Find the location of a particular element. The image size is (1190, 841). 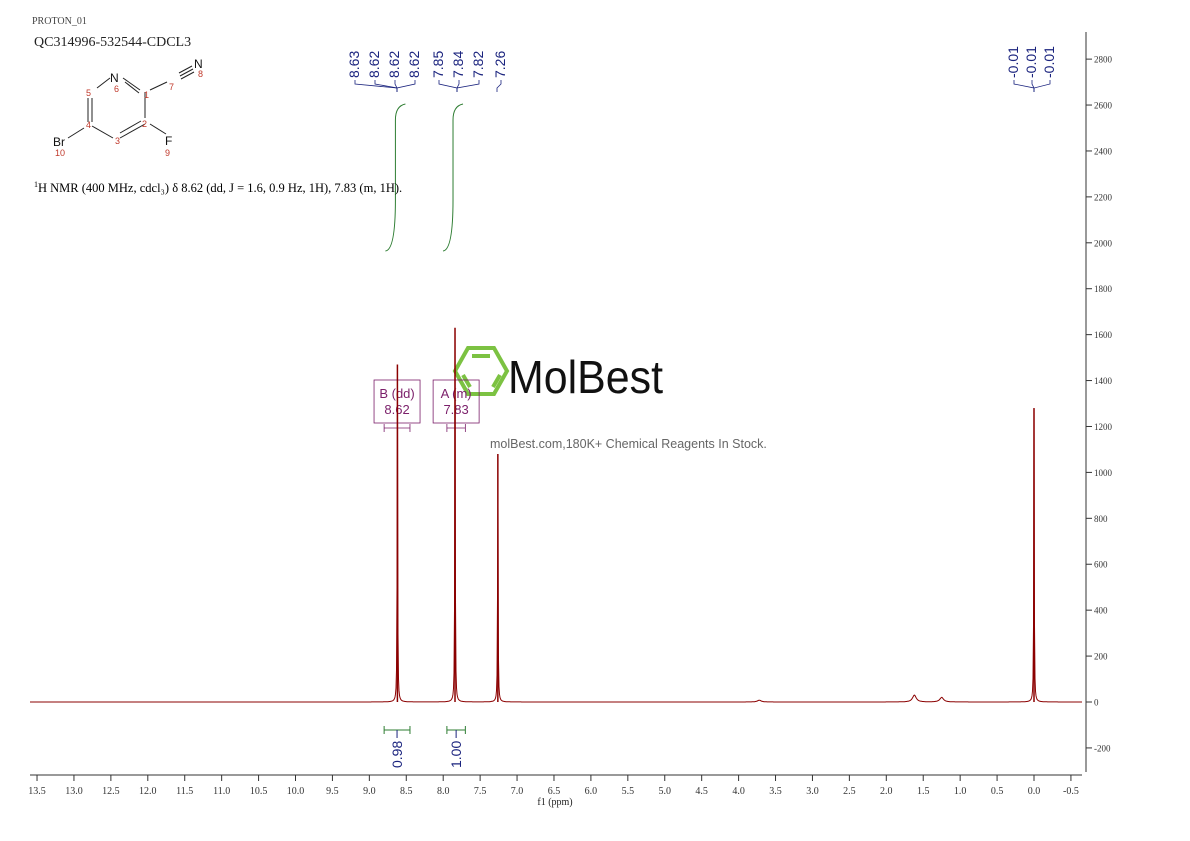

atom-numbers: 1 2 3 4 5 6 7 8 9 10 is located at coordinates (129, 113).